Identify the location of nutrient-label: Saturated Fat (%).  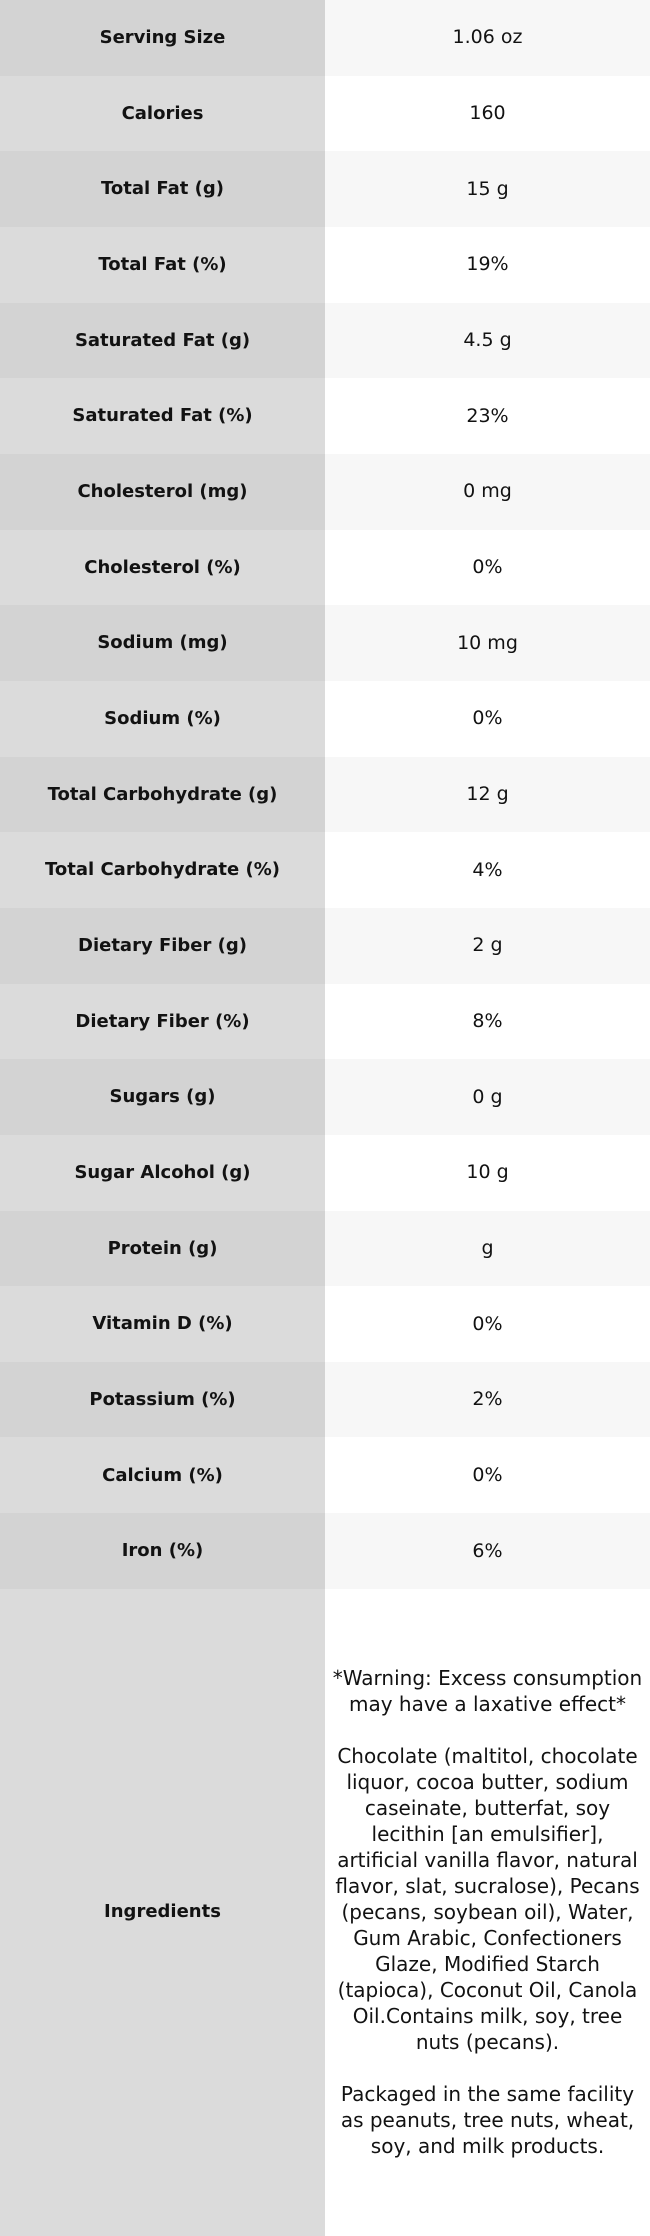
(162, 416).